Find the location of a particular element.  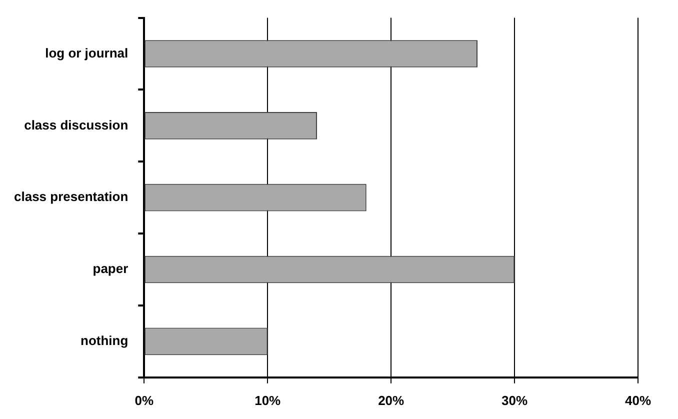

x-tick-label: 10% is located at coordinates (268, 400).